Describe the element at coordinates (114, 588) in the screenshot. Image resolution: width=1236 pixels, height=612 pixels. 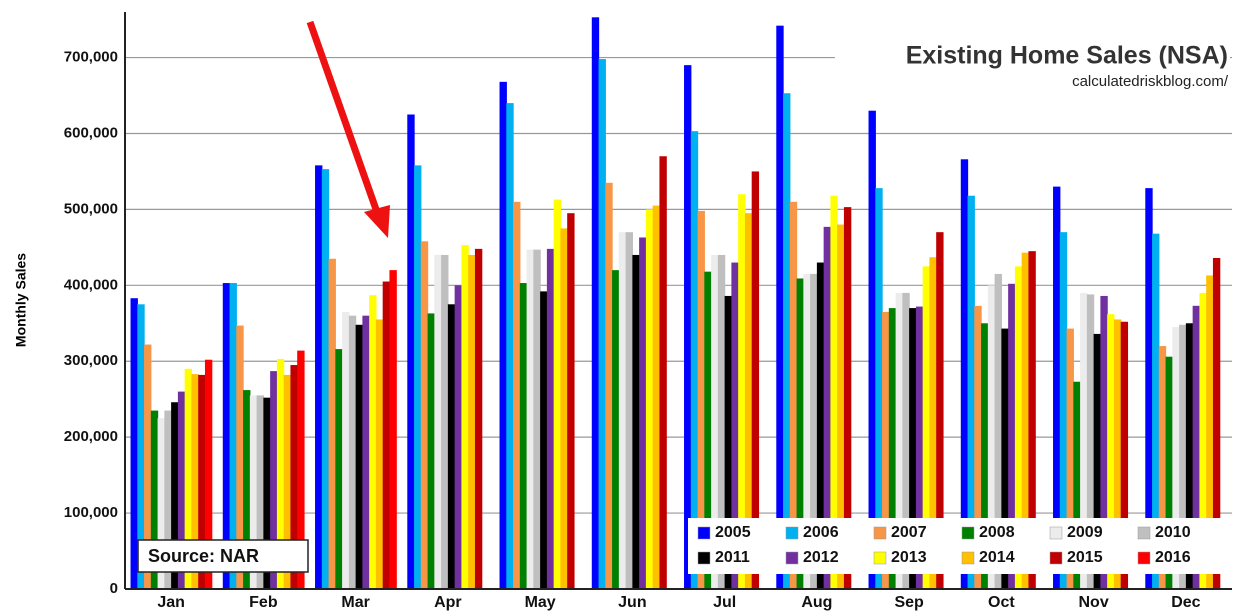
I see `y-tick-label: 0` at that location.